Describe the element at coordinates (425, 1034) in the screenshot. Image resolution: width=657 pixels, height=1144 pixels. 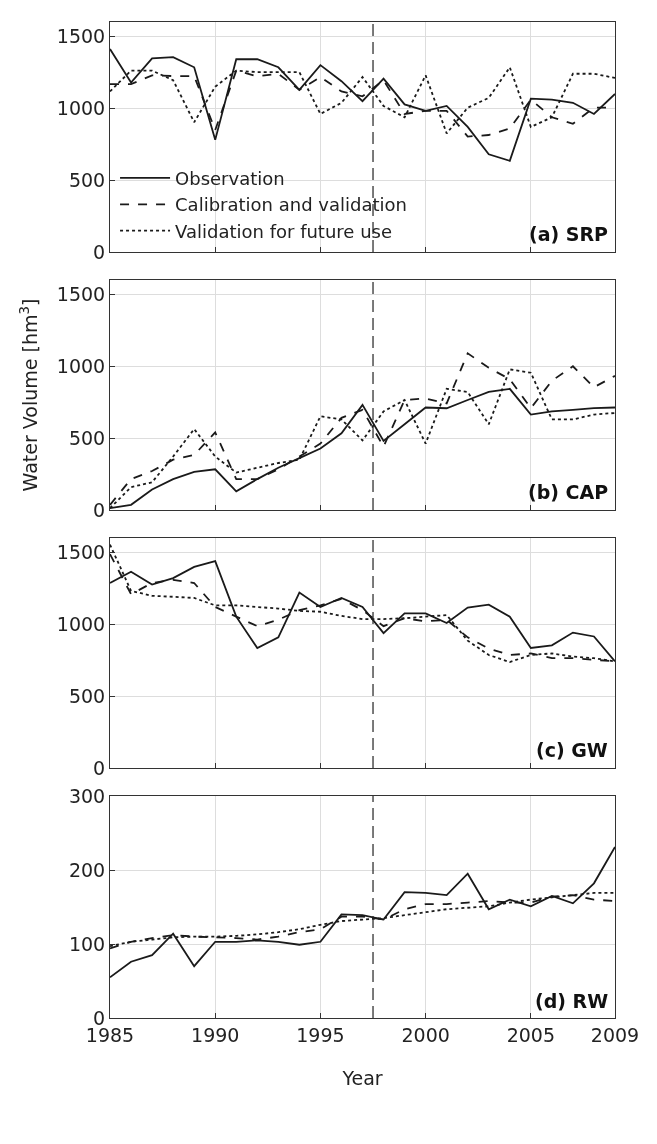
I see `x-tick-label: 2000` at that location.